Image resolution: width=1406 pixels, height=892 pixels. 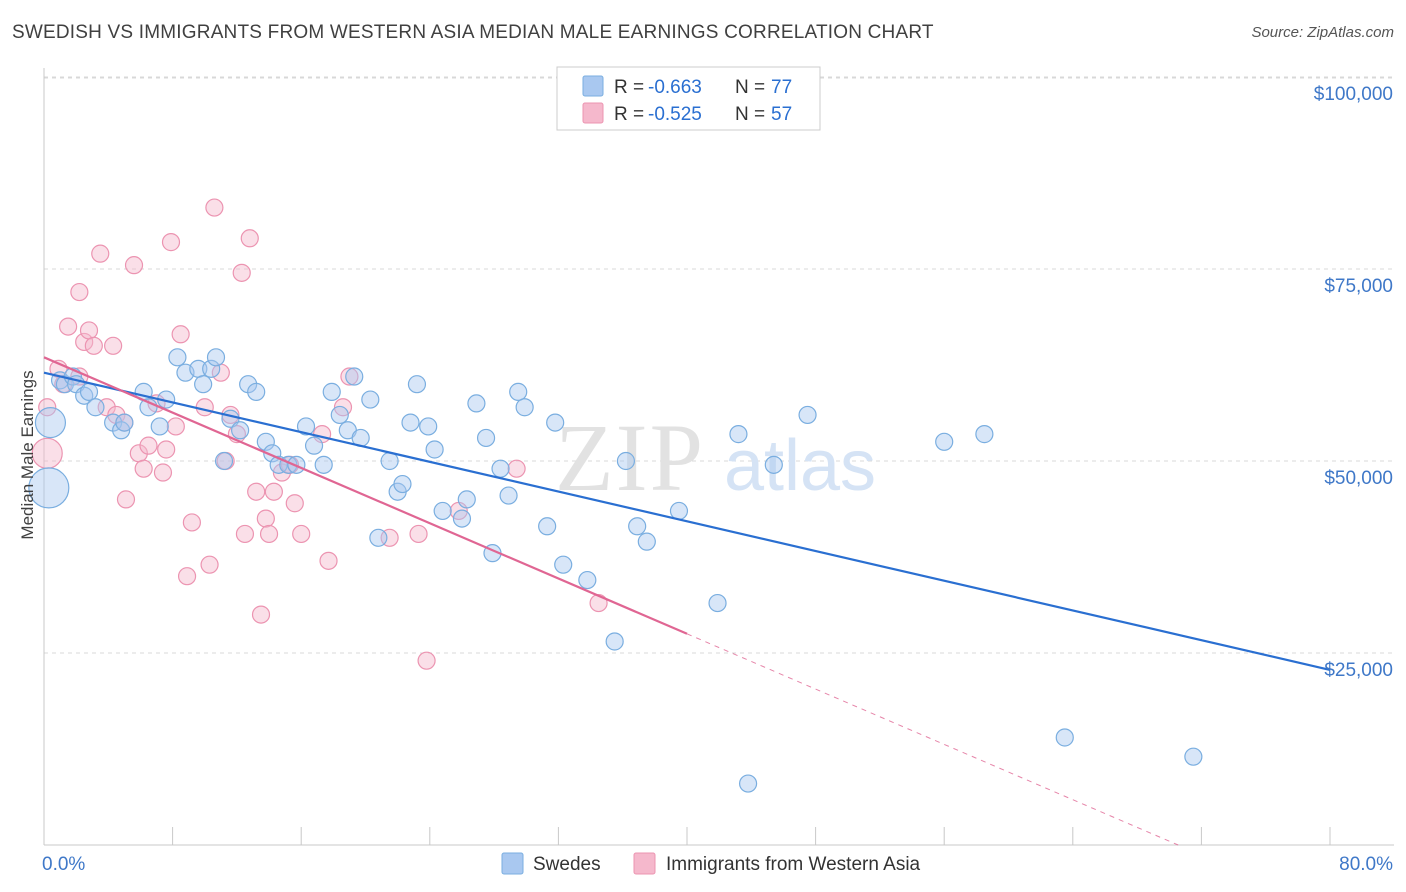 I want to click on y-tick-label: $75,000, so click(x=1358, y=286).